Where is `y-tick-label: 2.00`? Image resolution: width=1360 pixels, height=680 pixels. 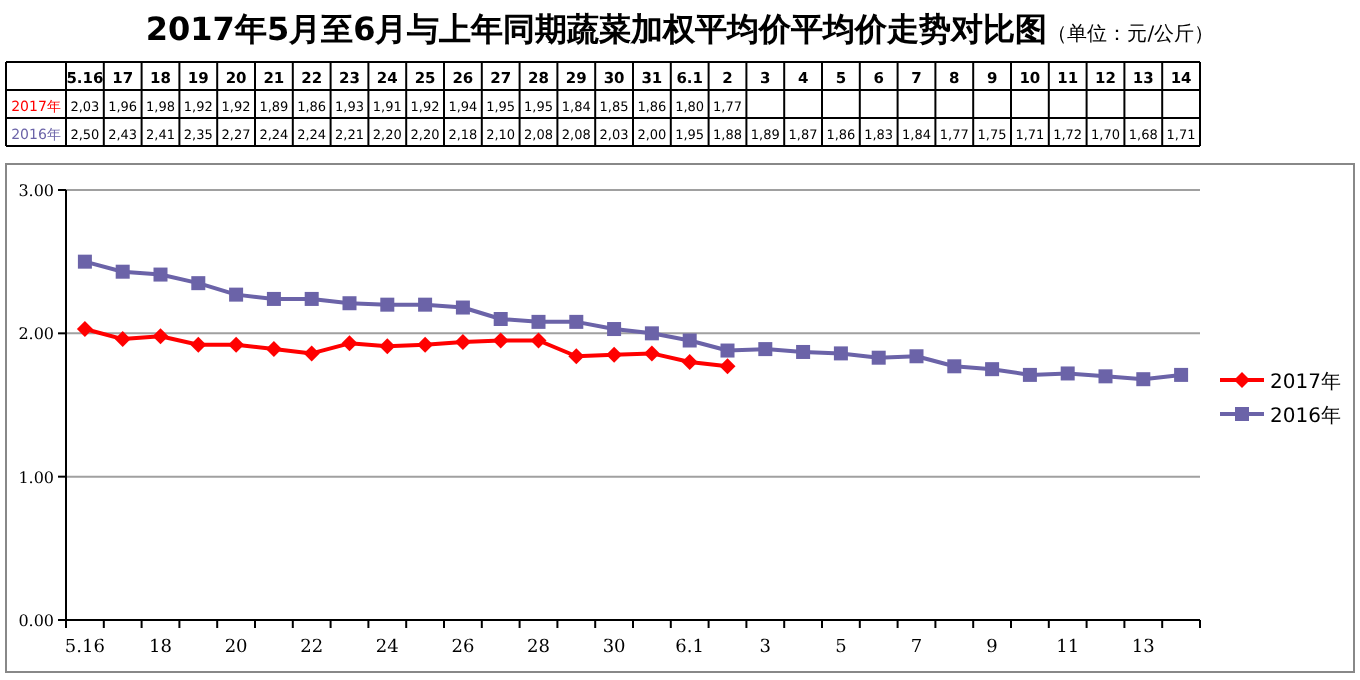 y-tick-label: 2.00 is located at coordinates (36, 334).